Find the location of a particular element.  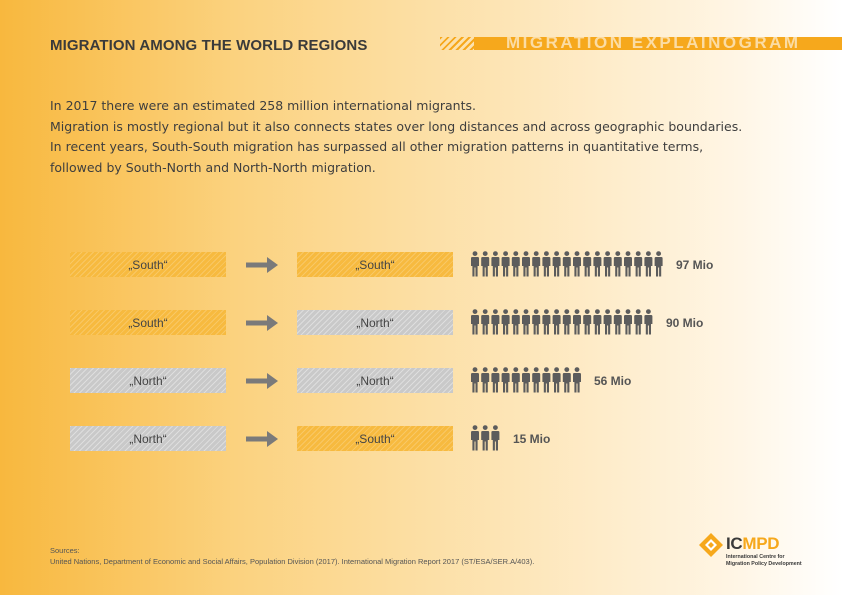

icmpd-logo-icon is located at coordinates (711, 545).